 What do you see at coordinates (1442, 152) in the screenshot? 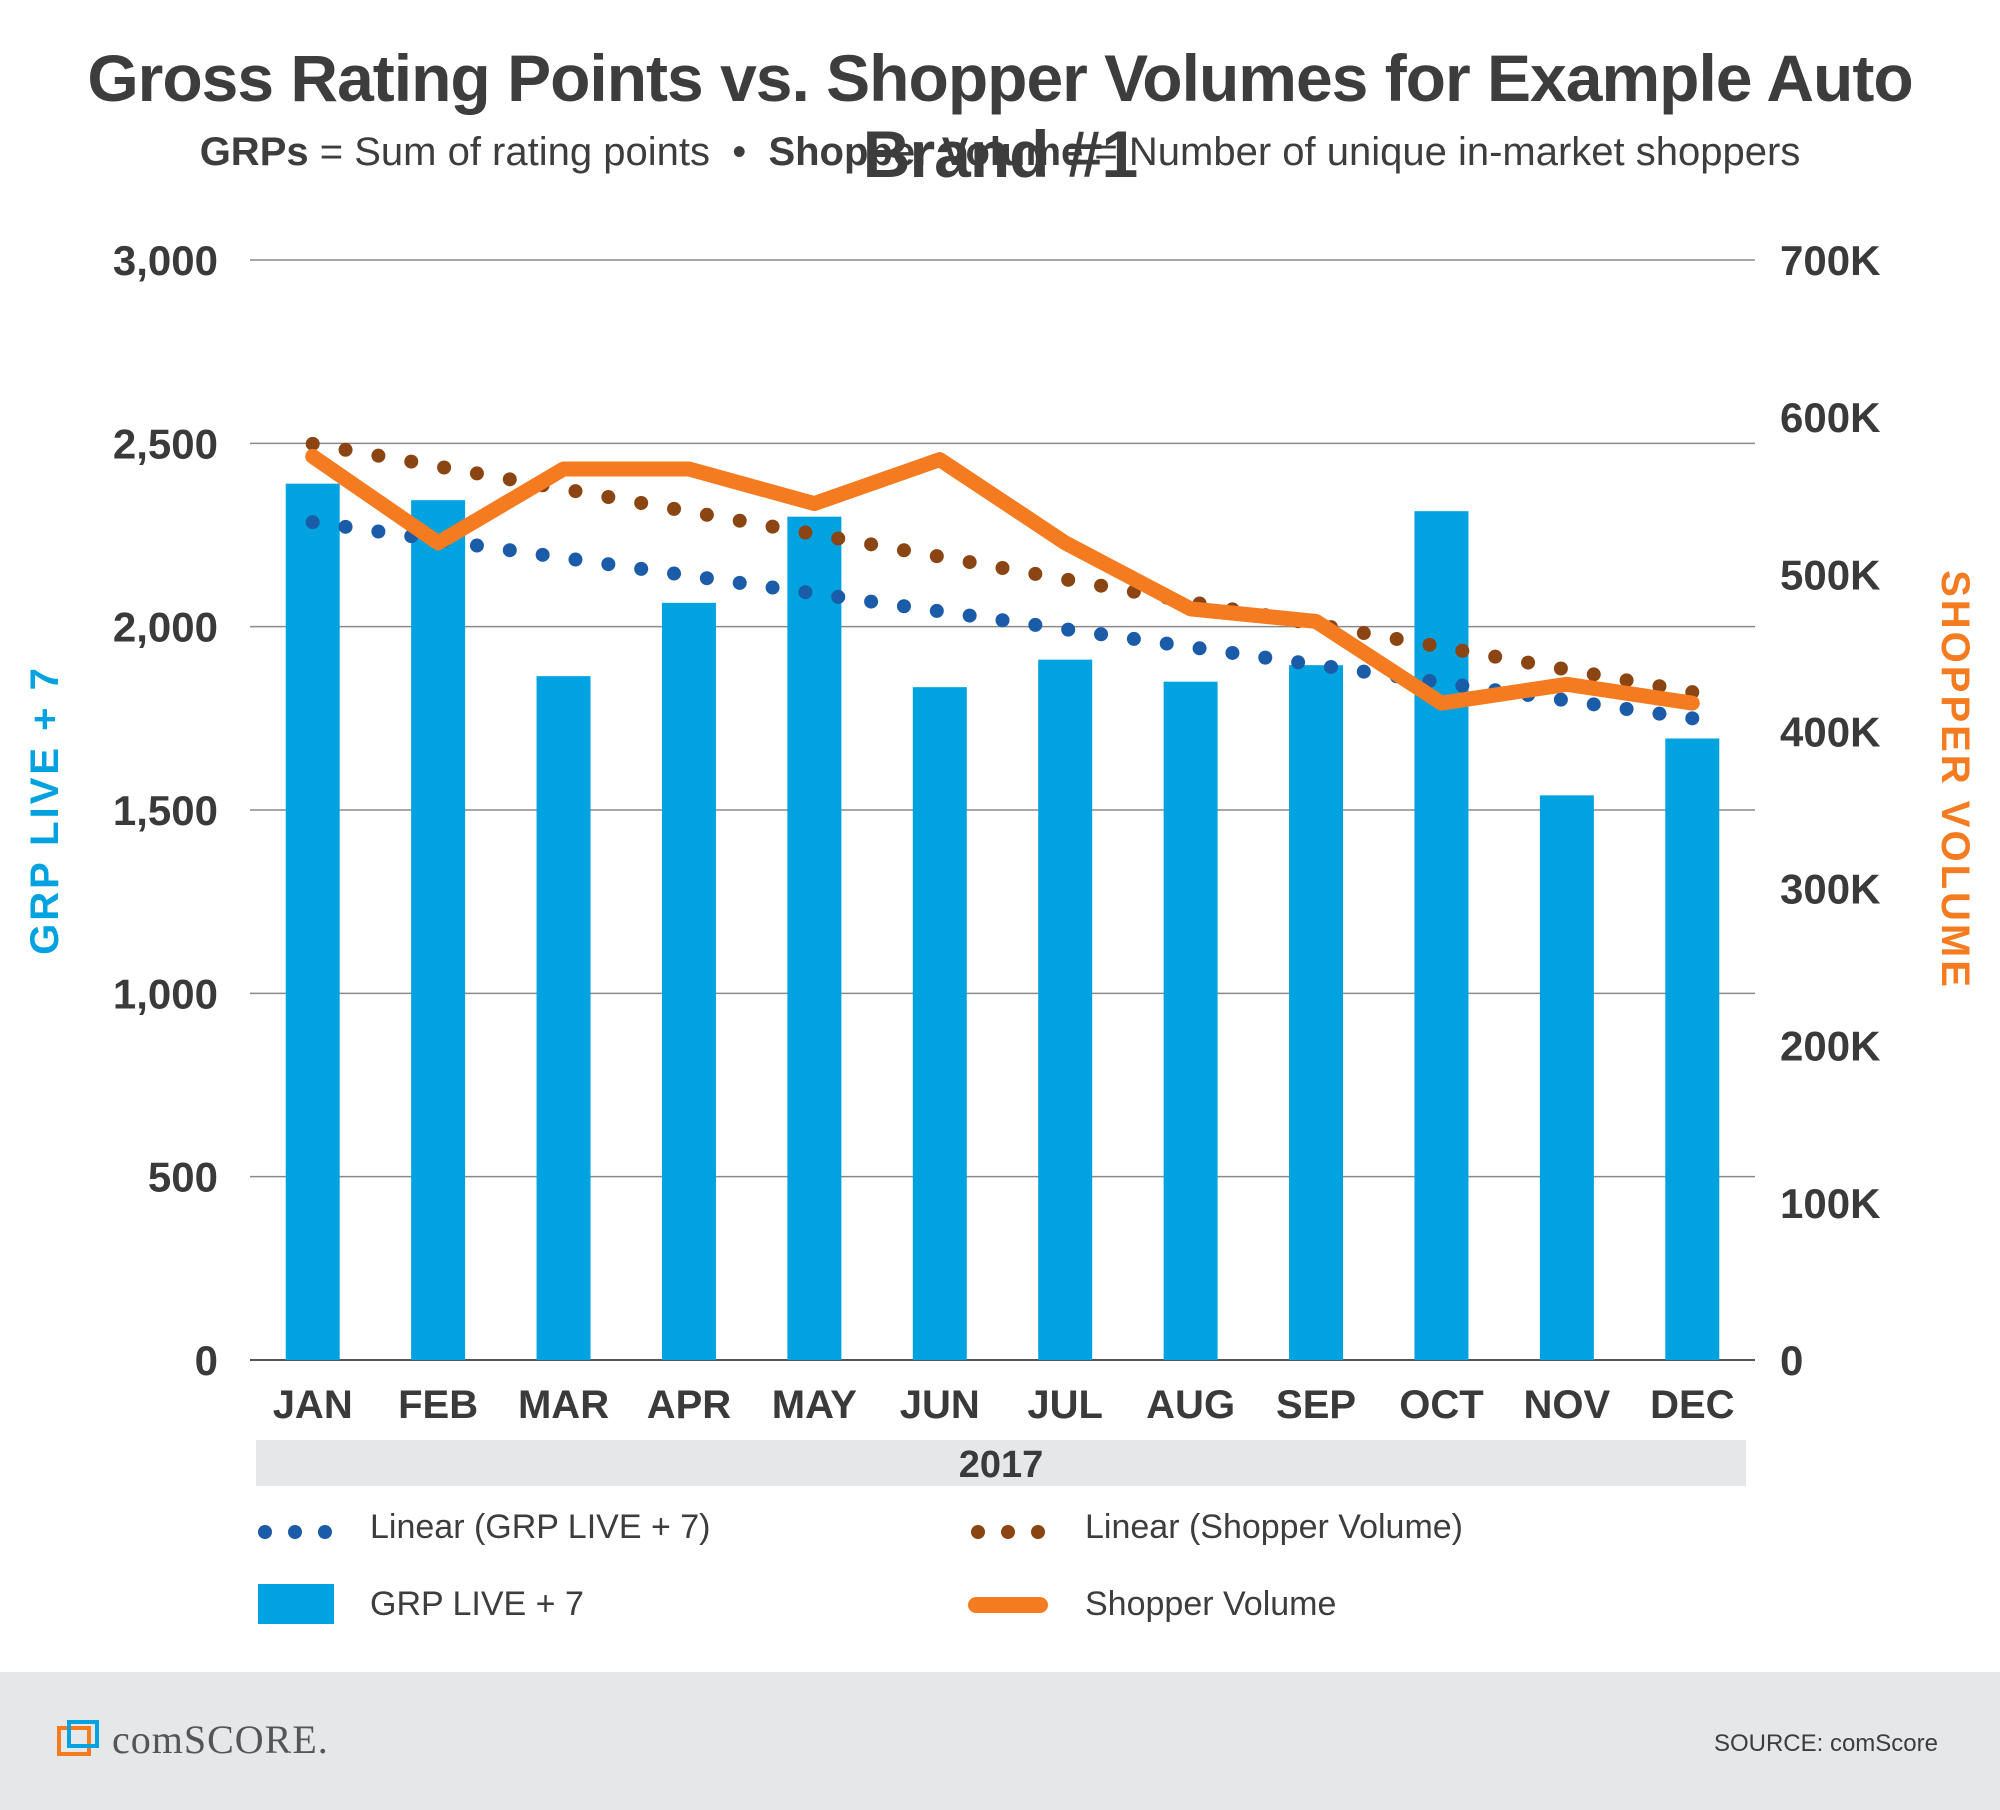
I see `subtitle-def-shopper: = Number of unique in-market shoppers` at bounding box center [1442, 152].